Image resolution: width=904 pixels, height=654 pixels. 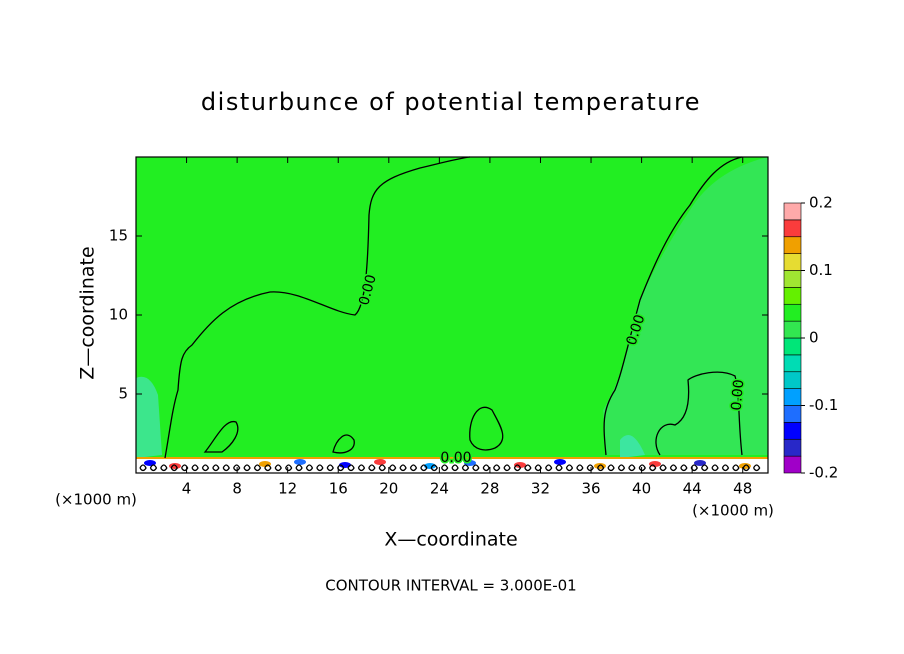 What do you see at coordinates (88, 312) in the screenshot?
I see `y-axis-label: Z—coordinate` at bounding box center [88, 312].